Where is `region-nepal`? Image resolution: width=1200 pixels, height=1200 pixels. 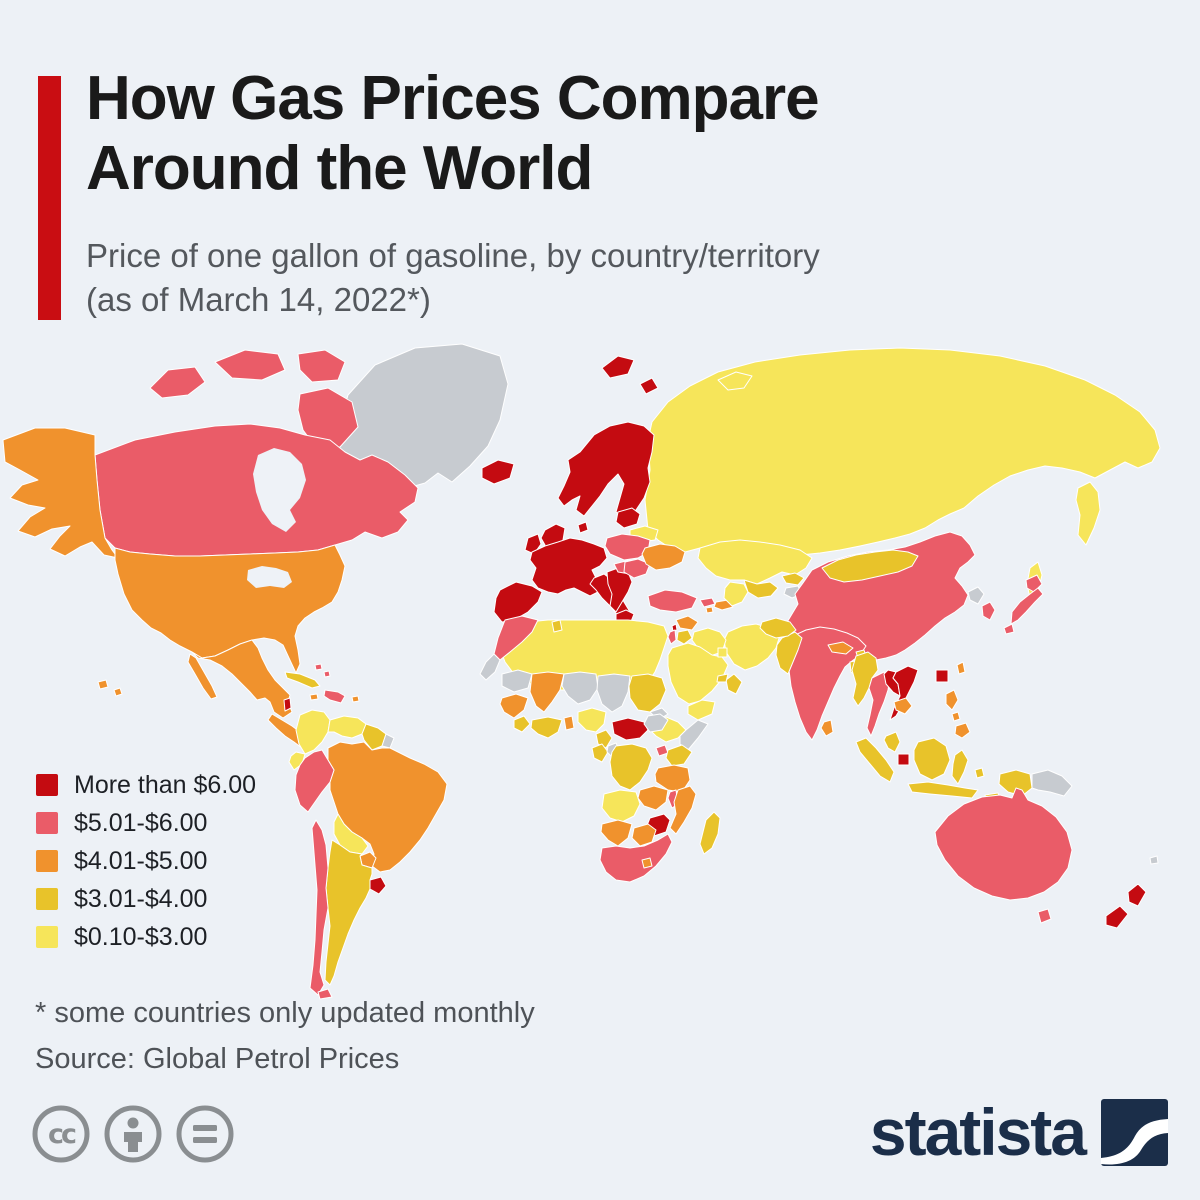
region-nepal is located at coordinates (840, 648).